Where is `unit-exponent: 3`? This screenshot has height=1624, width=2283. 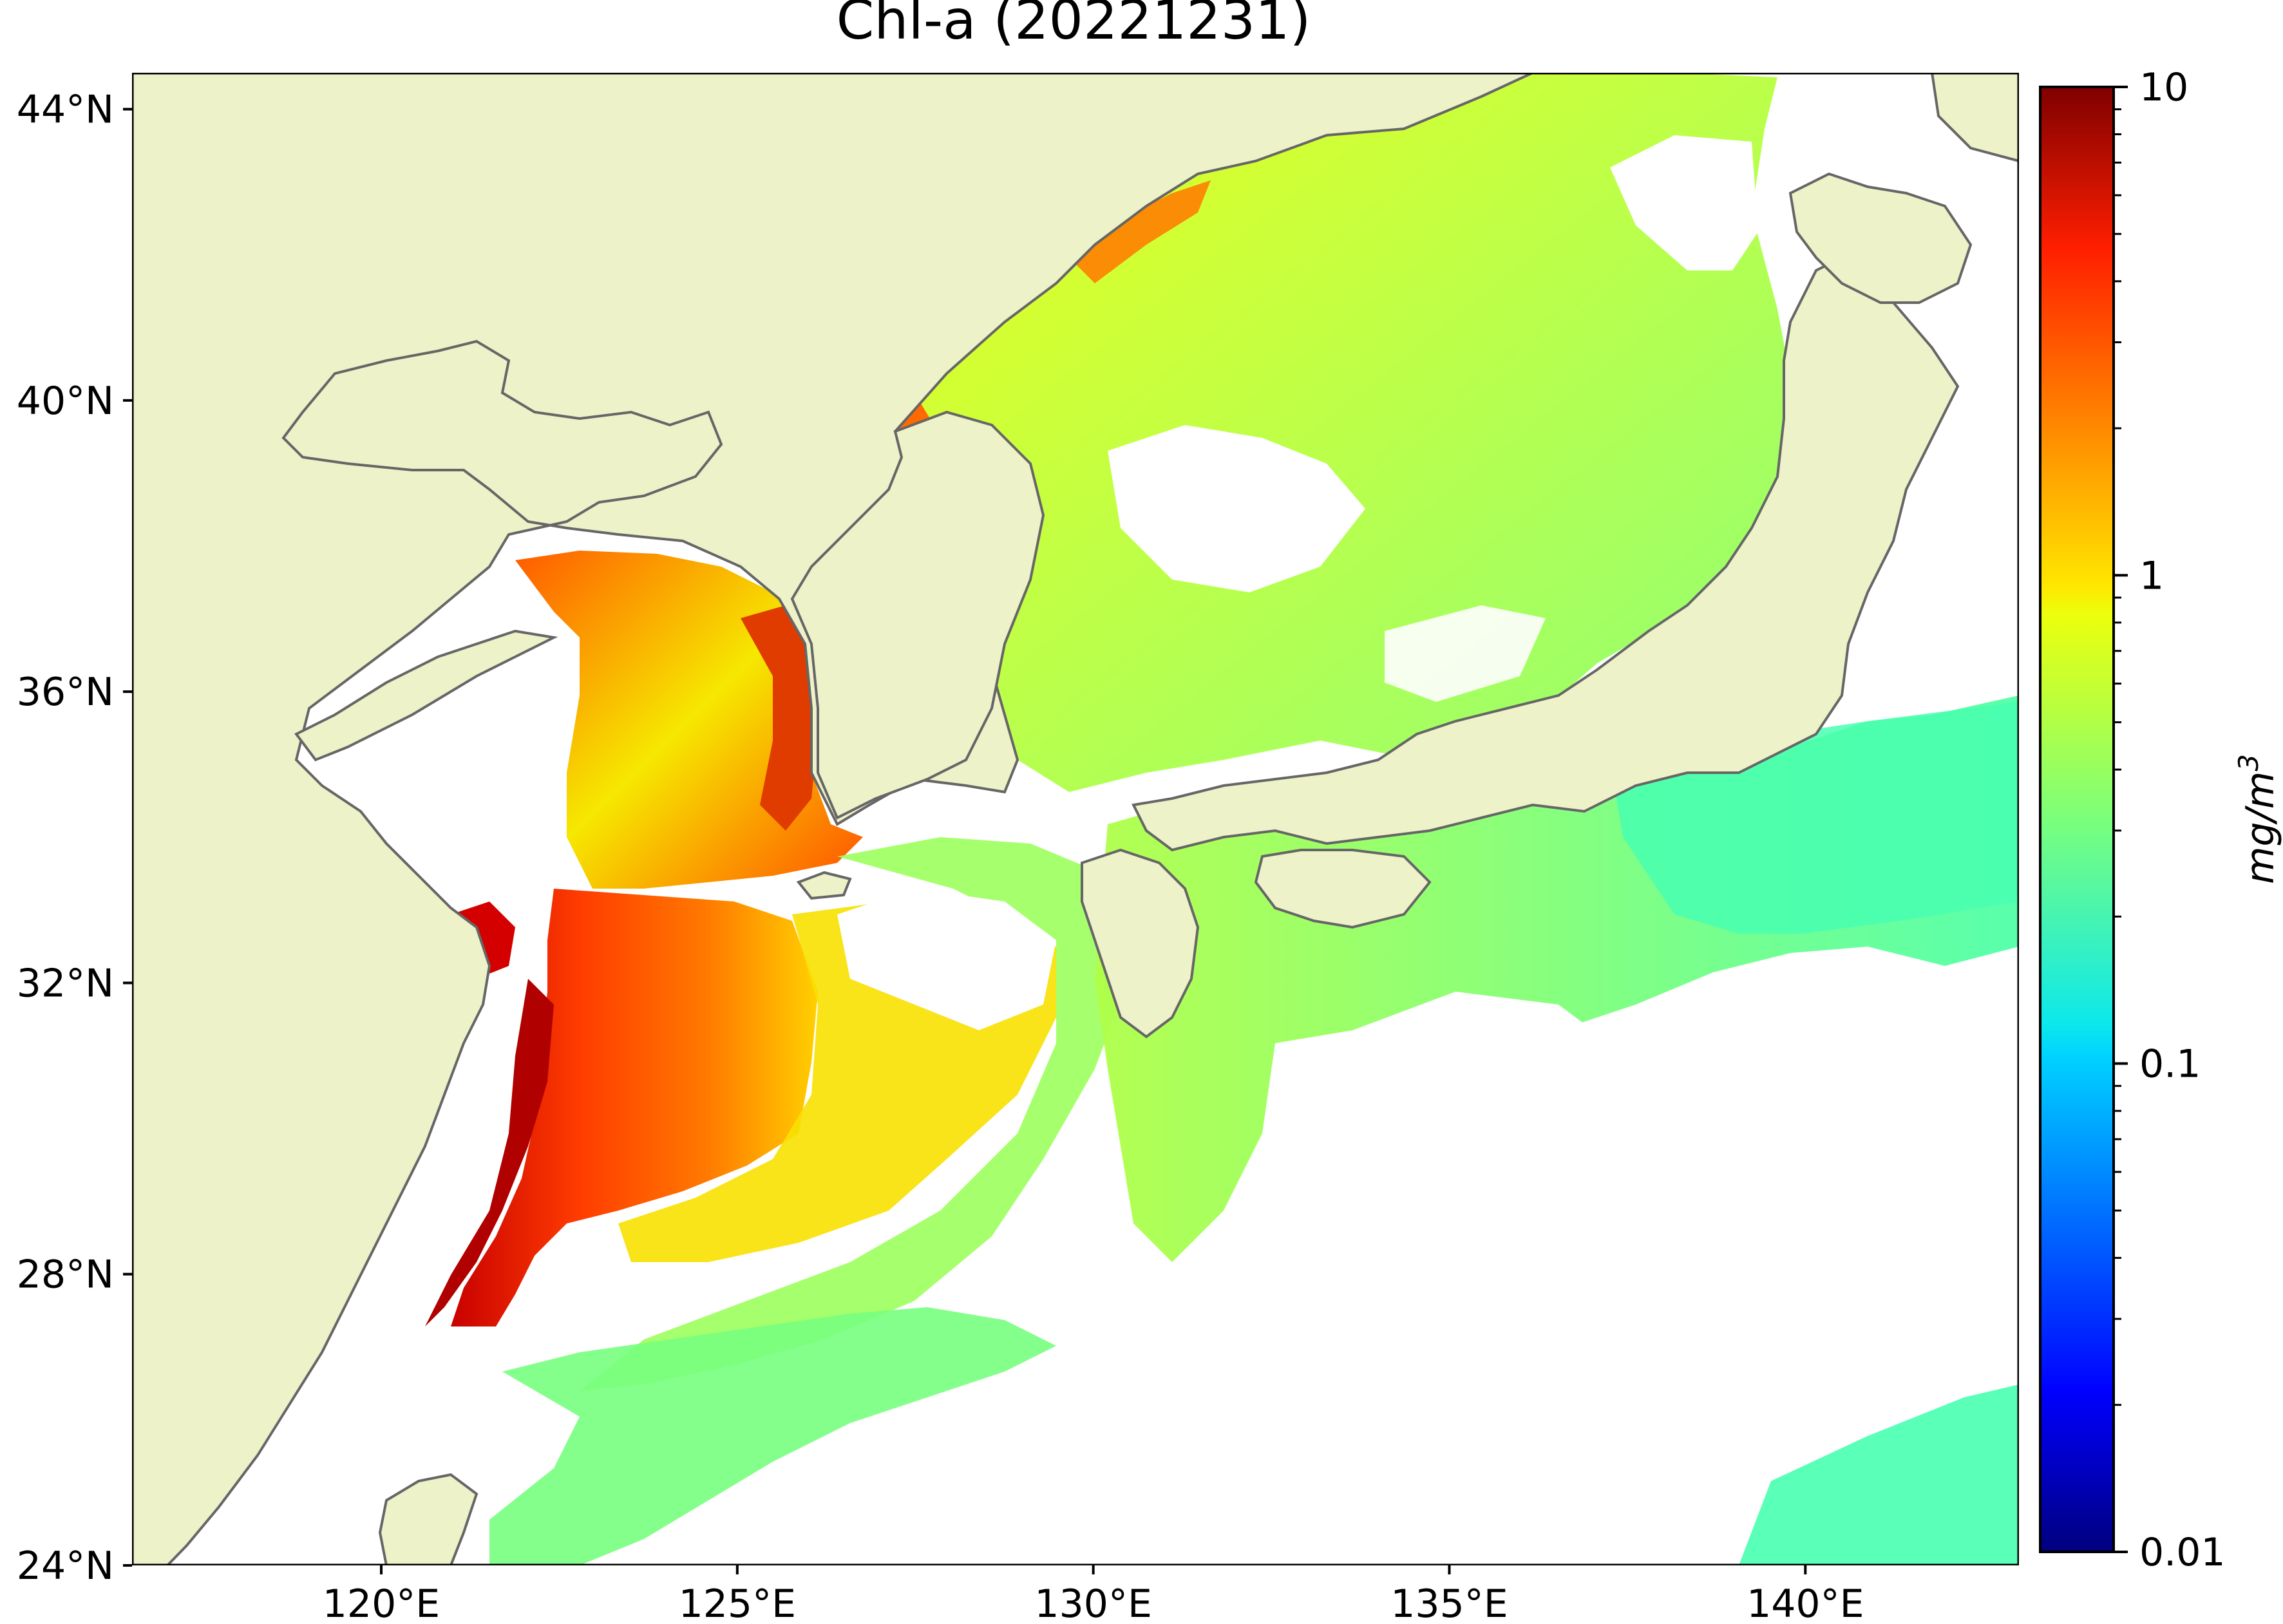 unit-exponent: 3 is located at coordinates (2248, 763).